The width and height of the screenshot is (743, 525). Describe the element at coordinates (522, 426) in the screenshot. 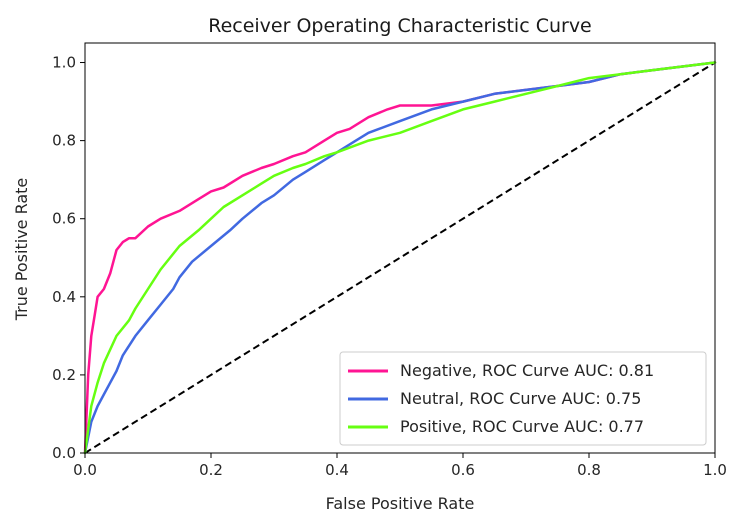

I see `legend-label-positive: Positive, ROC Curve AUC: 0.77` at that location.